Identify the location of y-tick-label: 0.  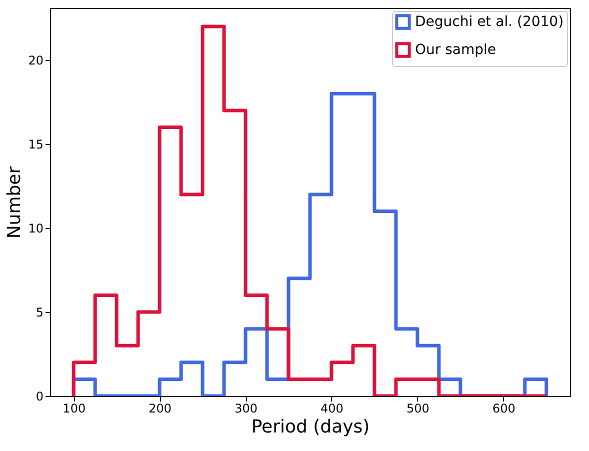
(40, 397).